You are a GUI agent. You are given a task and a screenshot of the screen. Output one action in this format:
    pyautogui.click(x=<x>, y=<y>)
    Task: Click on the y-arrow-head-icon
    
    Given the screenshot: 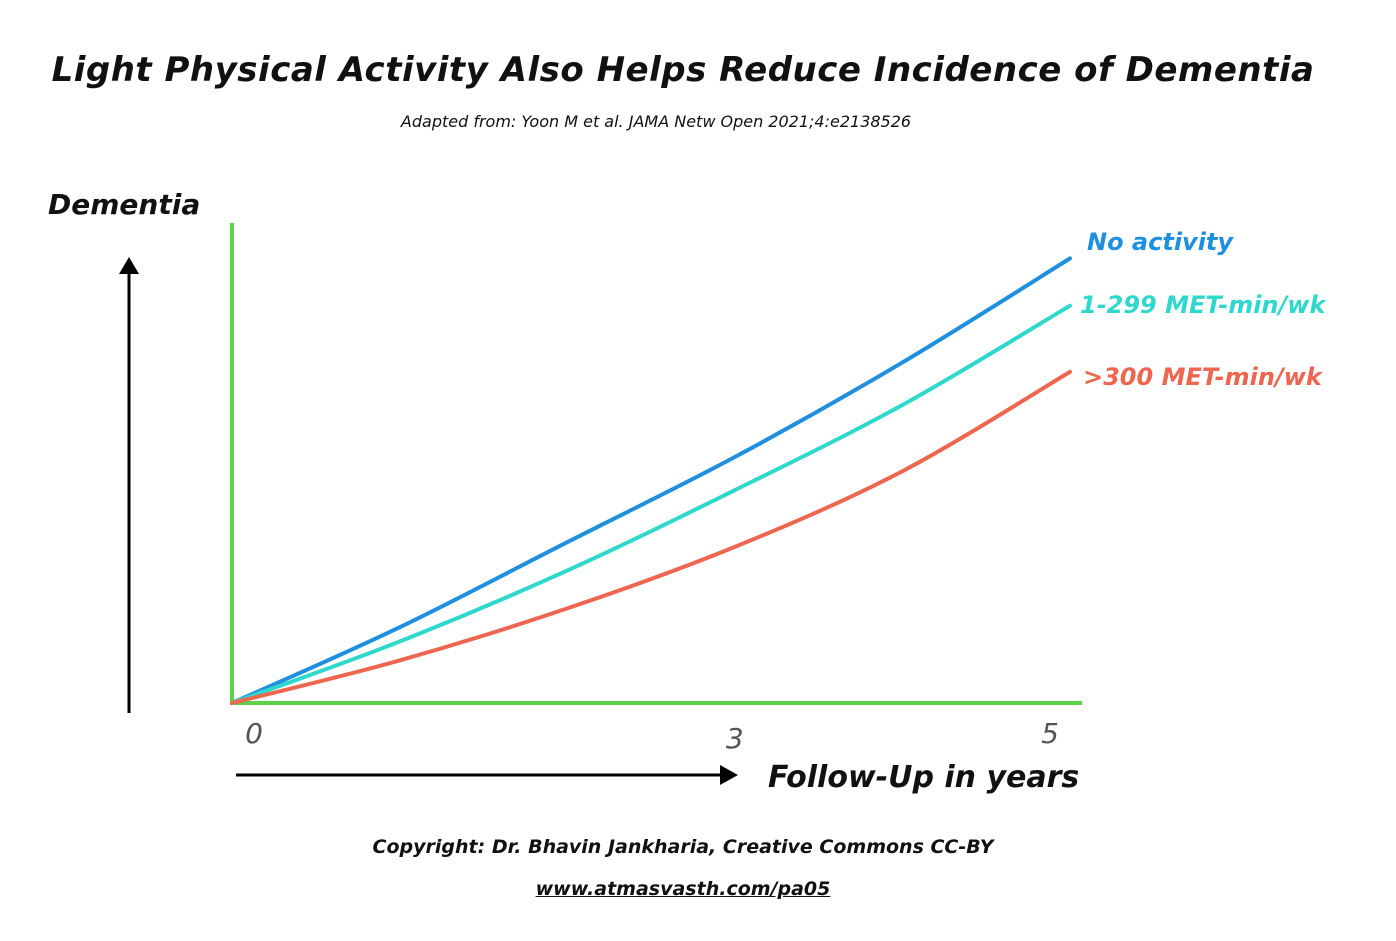 What is the action you would take?
    pyautogui.click(x=129, y=265)
    